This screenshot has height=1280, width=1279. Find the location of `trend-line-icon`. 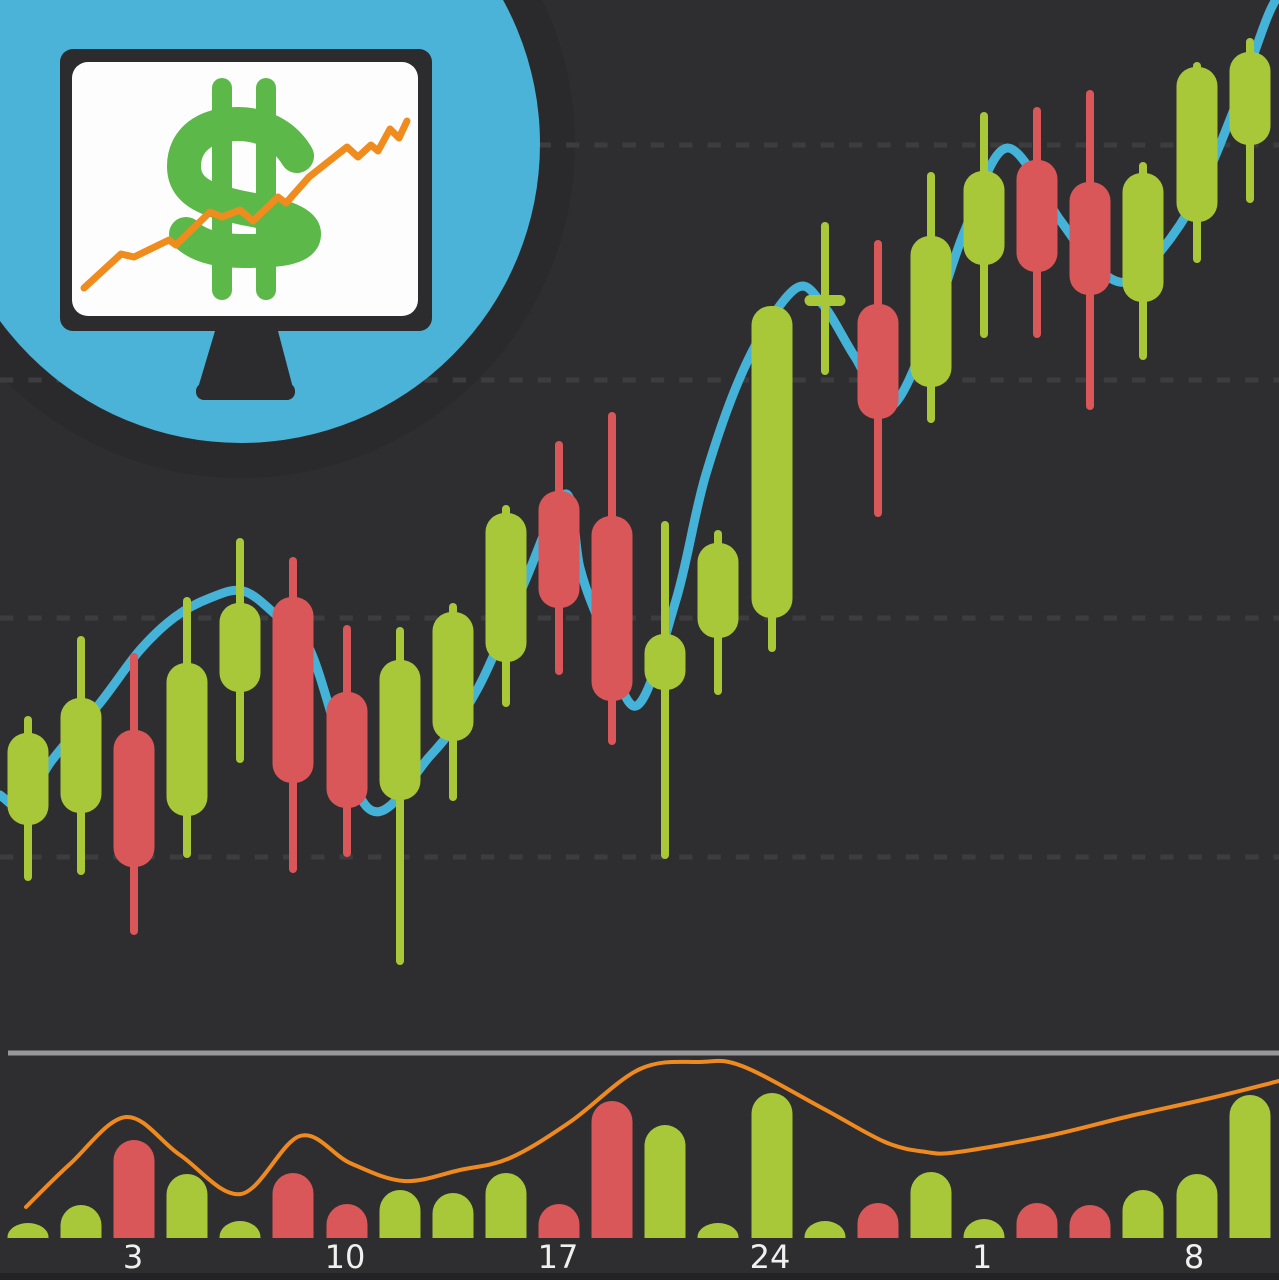

trend-line-icon is located at coordinates (245, 204).